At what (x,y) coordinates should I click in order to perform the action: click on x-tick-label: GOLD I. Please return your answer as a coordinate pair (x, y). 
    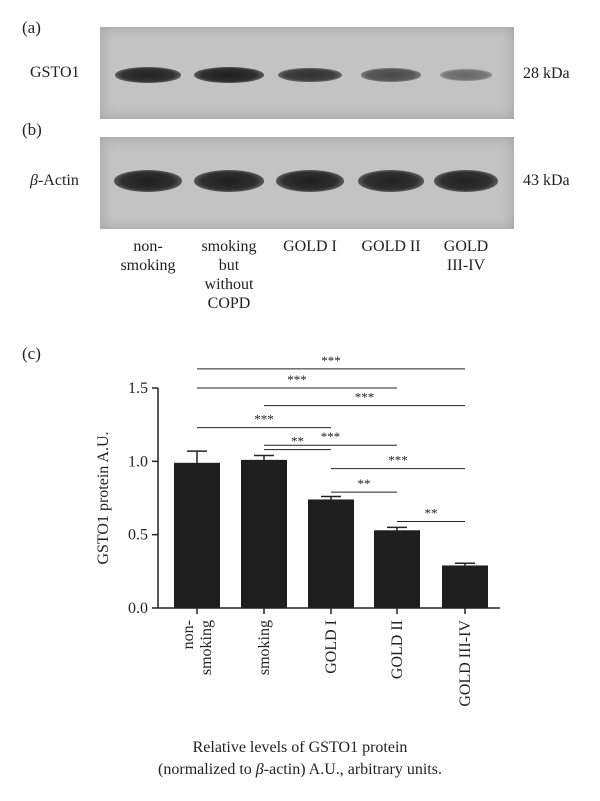
    Looking at the image, I should click on (331, 647).